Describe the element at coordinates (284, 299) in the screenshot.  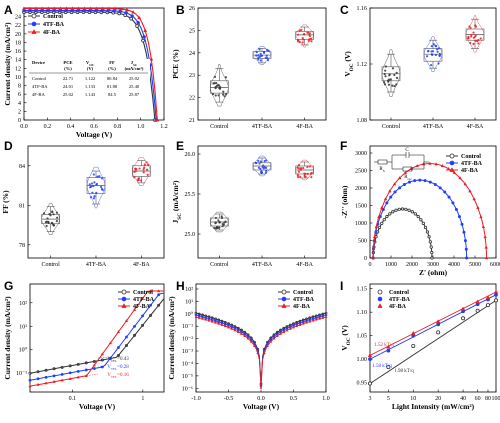
I see `panel-h-legend-marker` at that location.